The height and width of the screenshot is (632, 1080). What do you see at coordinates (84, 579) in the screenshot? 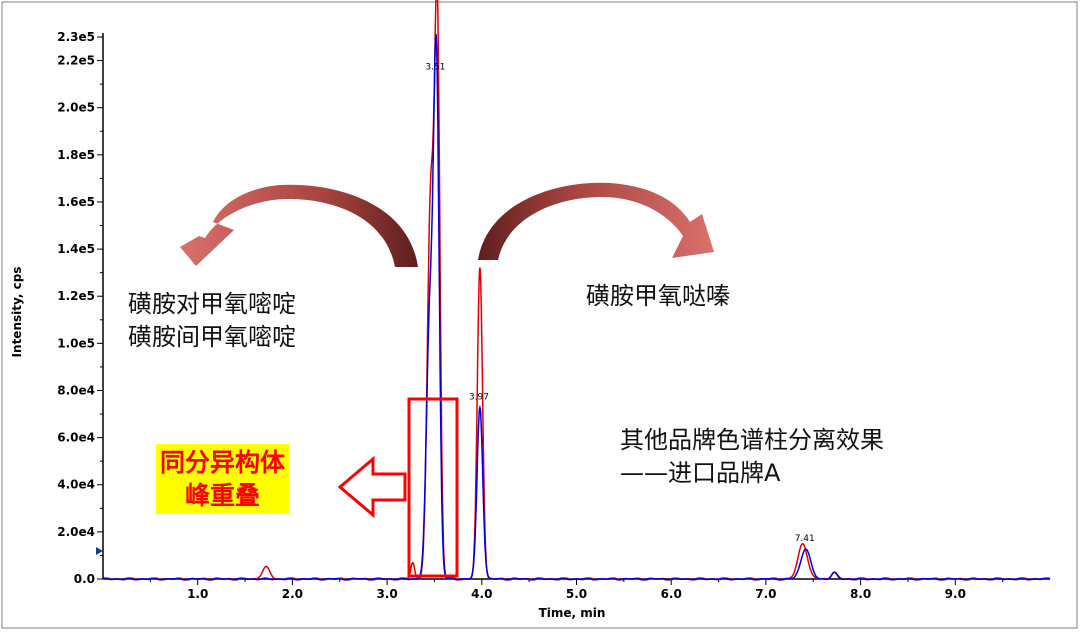
I see `y-tick-label: 0.0` at bounding box center [84, 579].